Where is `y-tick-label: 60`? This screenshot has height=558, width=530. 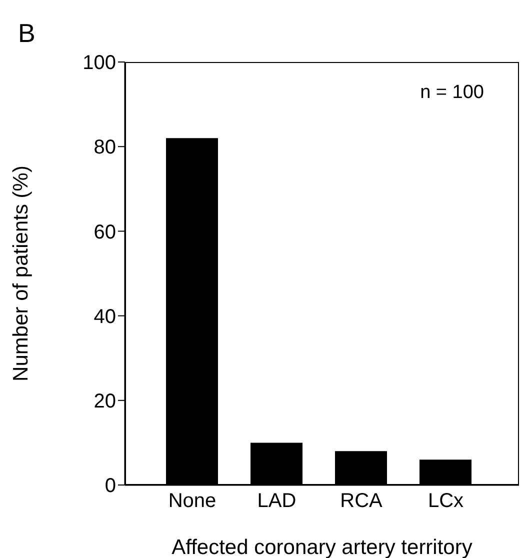 y-tick-label: 60 is located at coordinates (105, 232).